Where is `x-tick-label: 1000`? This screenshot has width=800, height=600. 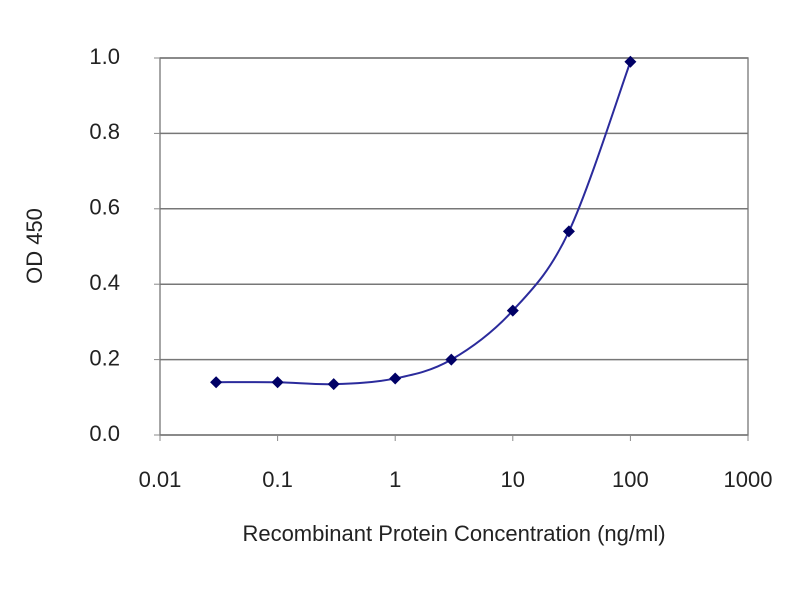
x-tick-label: 1000 is located at coordinates (748, 479).